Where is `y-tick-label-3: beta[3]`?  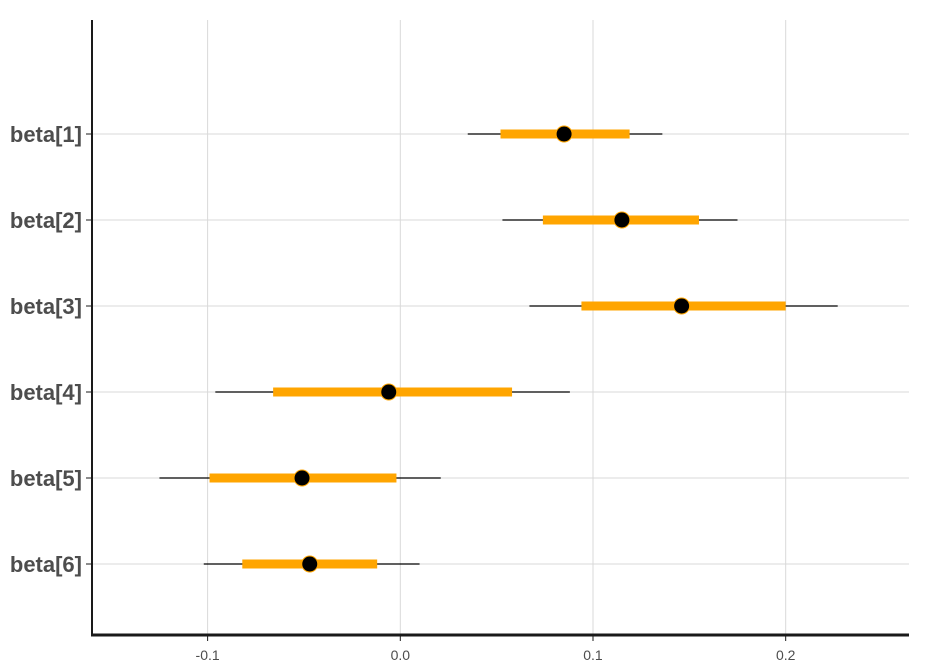
y-tick-label-3: beta[3] is located at coordinates (46, 306).